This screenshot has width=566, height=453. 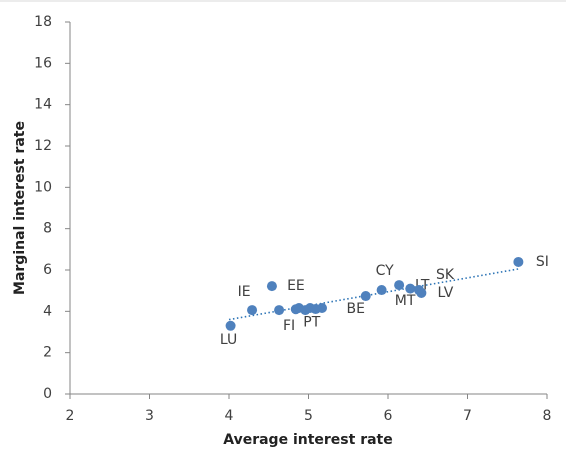 What do you see at coordinates (356, 309) in the screenshot?
I see `point-label: BE` at bounding box center [356, 309].